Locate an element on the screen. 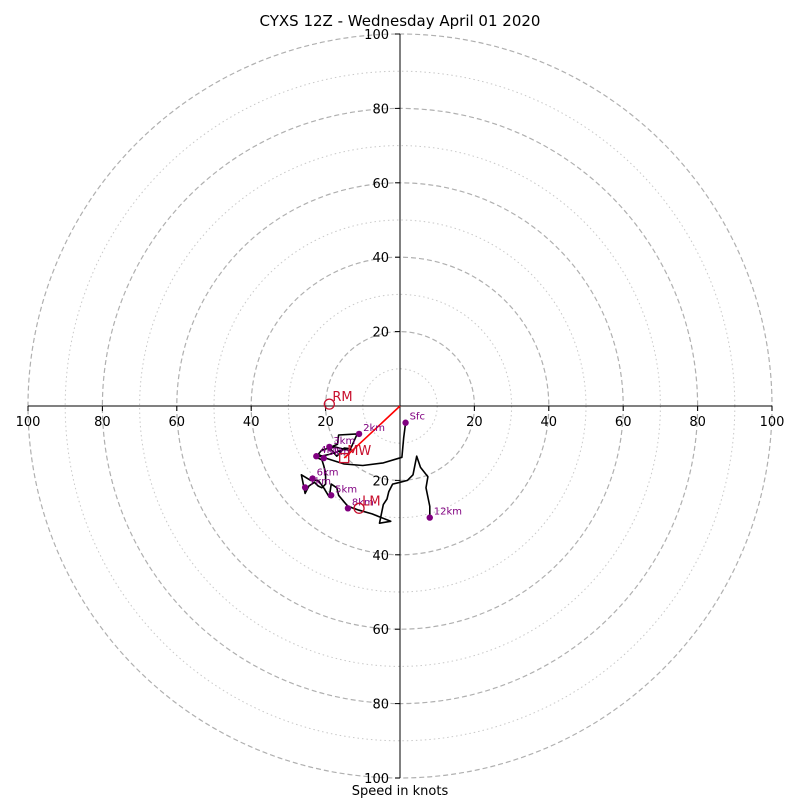  shear-vector is located at coordinates (372, 432).